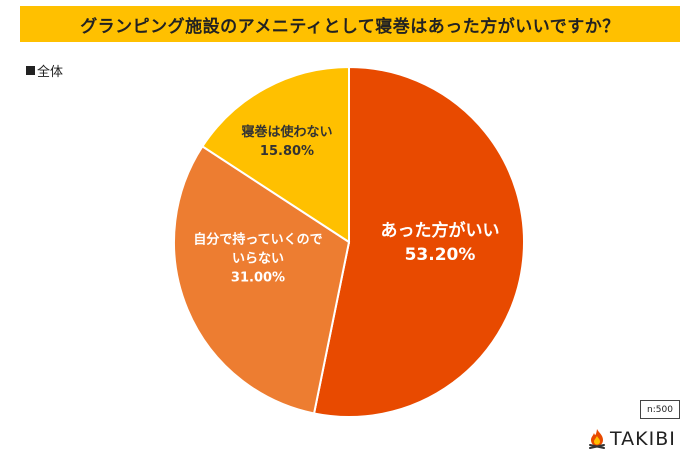 The height and width of the screenshot is (465, 700). I want to click on slice-1-name-line-1: あった方がいい, so click(440, 230).